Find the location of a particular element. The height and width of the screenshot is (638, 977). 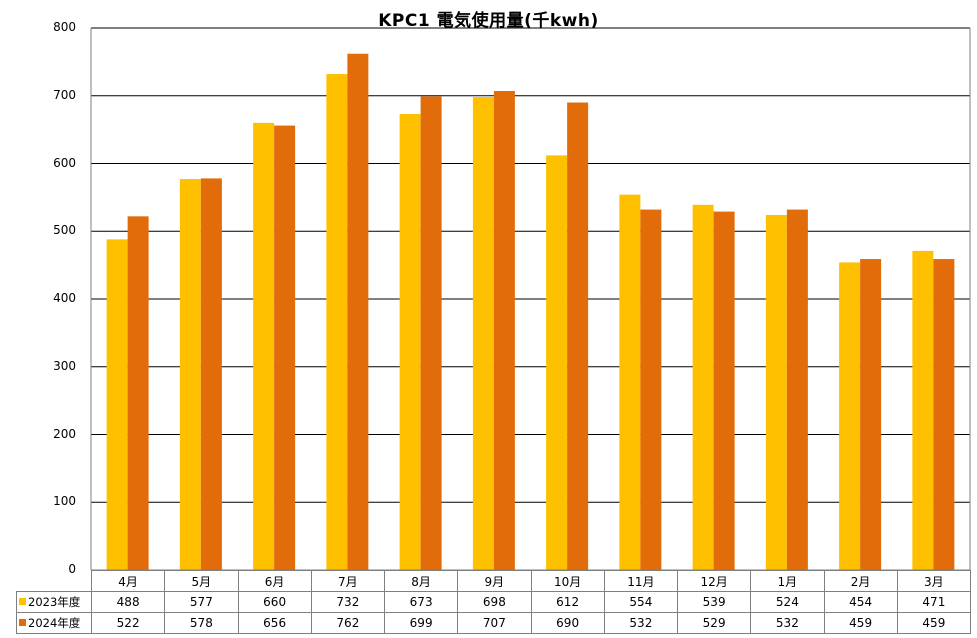

data-label: 656 is located at coordinates (274, 623).